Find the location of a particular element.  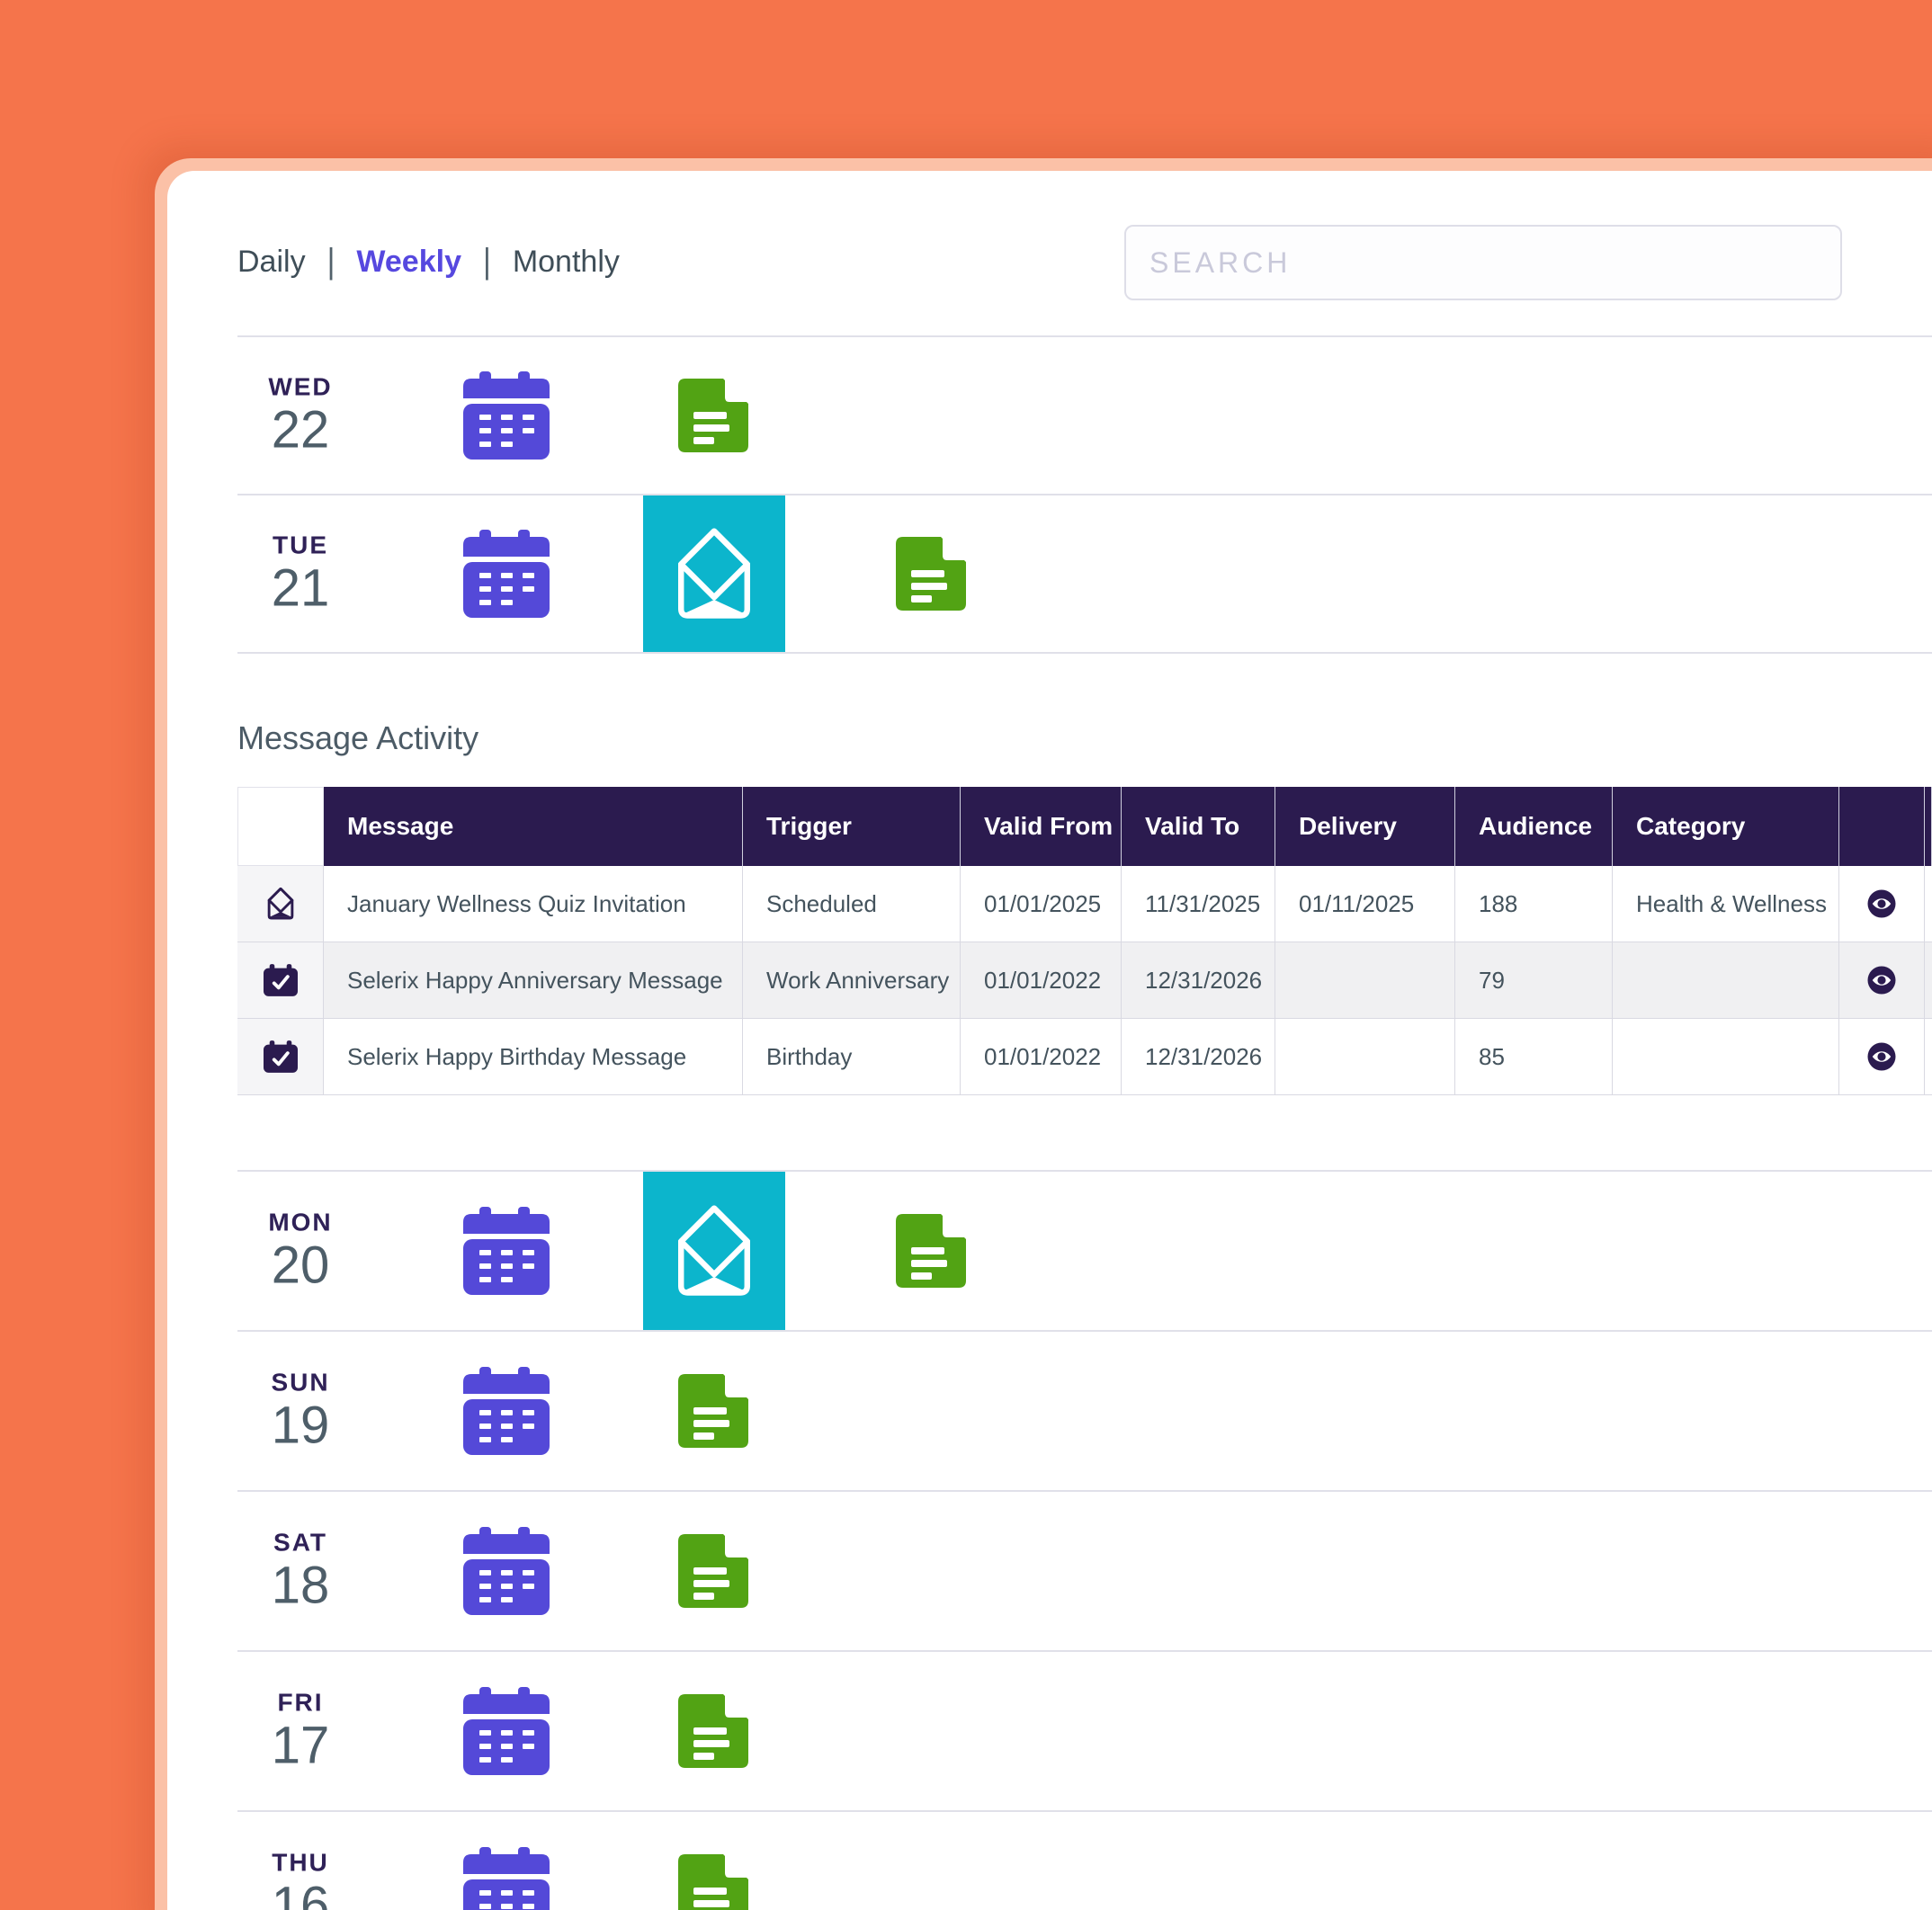

cell-valid-from: 01/01/2025 is located at coordinates (1041, 904).